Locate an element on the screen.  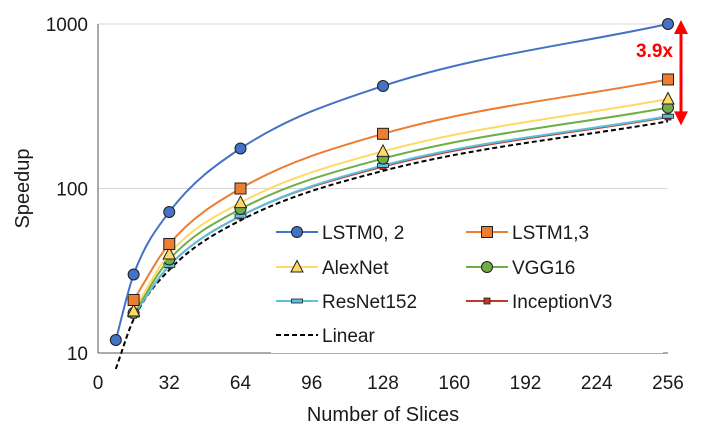
legend-item-0: LSTM0, 2 is located at coordinates (340, 233).